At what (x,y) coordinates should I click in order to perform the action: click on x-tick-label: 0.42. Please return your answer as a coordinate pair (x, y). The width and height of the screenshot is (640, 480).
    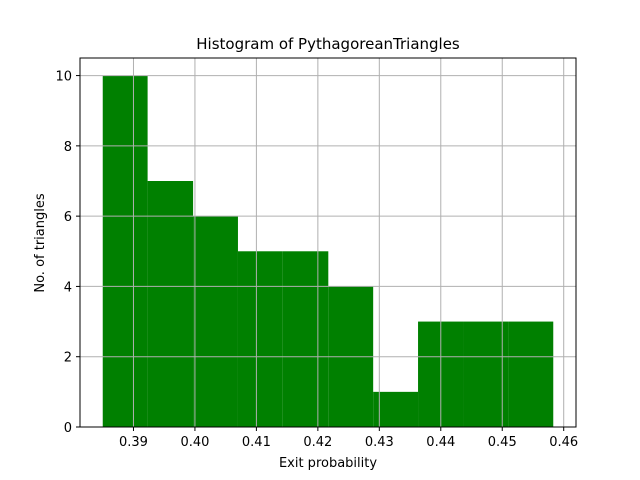
    Looking at the image, I should click on (317, 442).